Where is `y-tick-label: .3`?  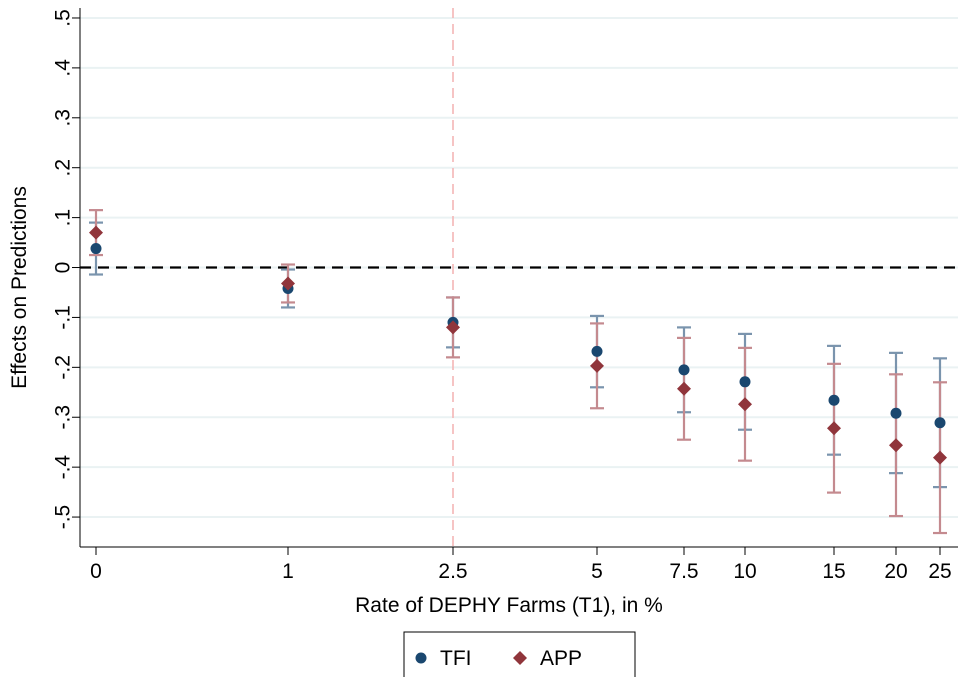
y-tick-label: .3 is located at coordinates (62, 118).